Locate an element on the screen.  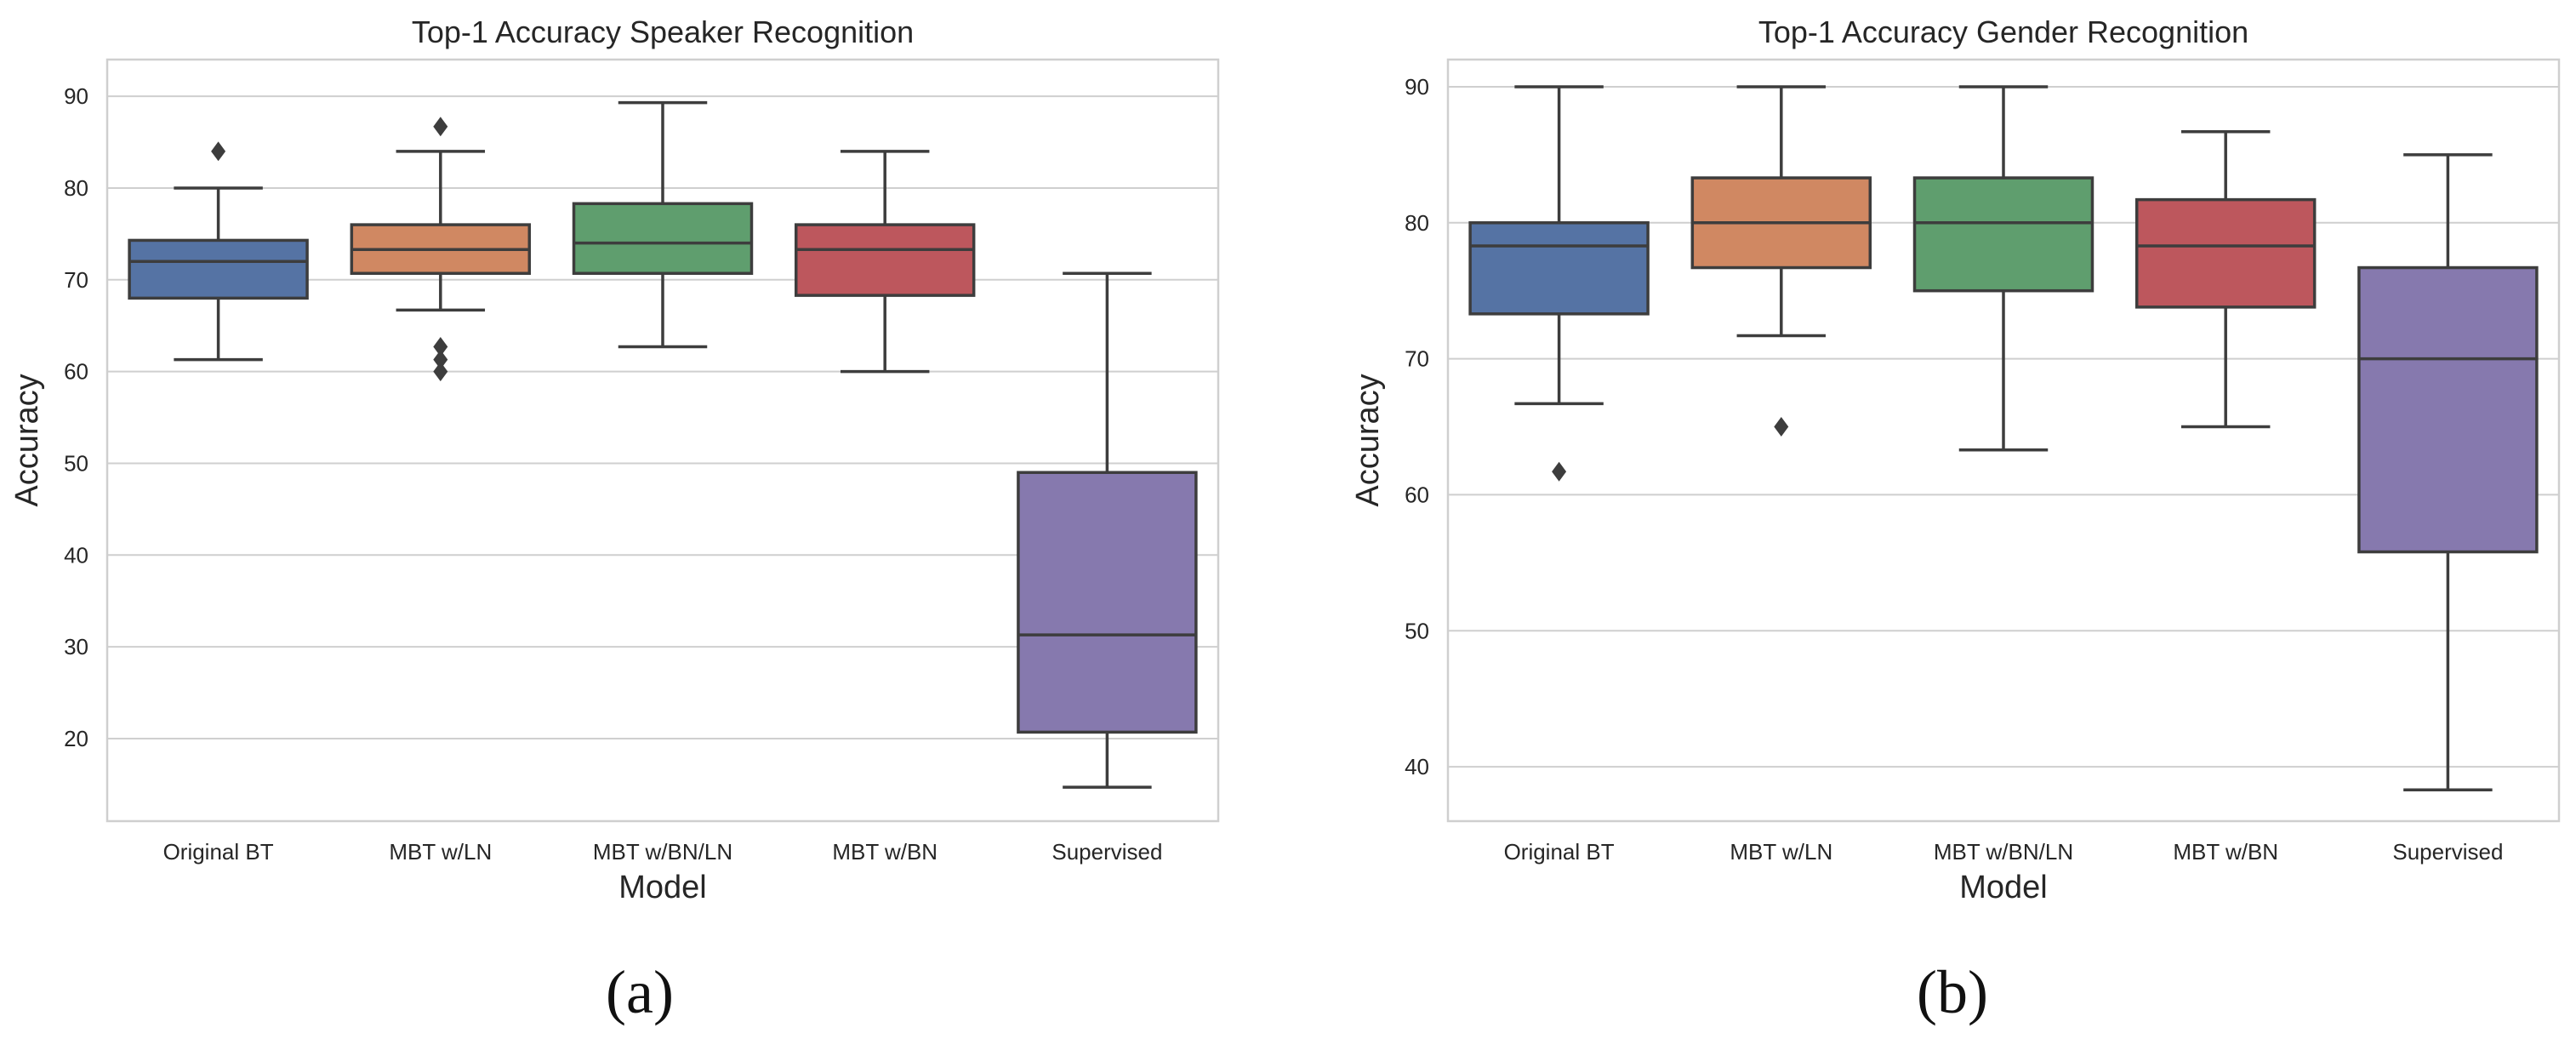
y-tick-label: 30 is located at coordinates (76, 646).